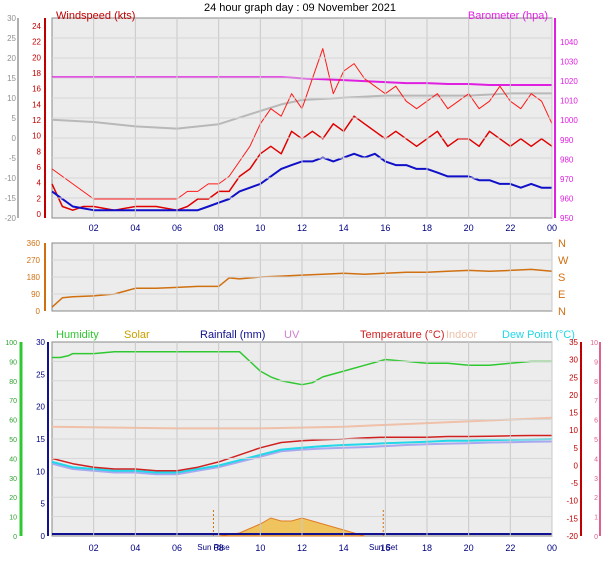 The image size is (608, 561). What do you see at coordinates (572, 501) in the screenshot?
I see `temperature-tick: -10` at bounding box center [572, 501].